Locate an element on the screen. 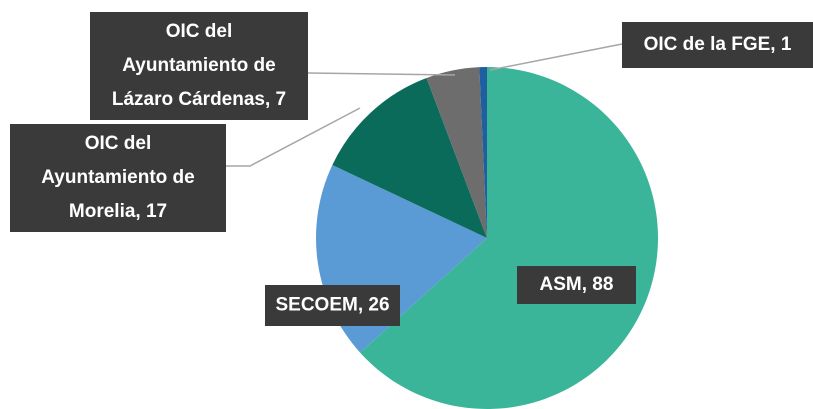 This screenshot has width=813, height=409. data-label: OIC de la FGE, 1 is located at coordinates (718, 44).